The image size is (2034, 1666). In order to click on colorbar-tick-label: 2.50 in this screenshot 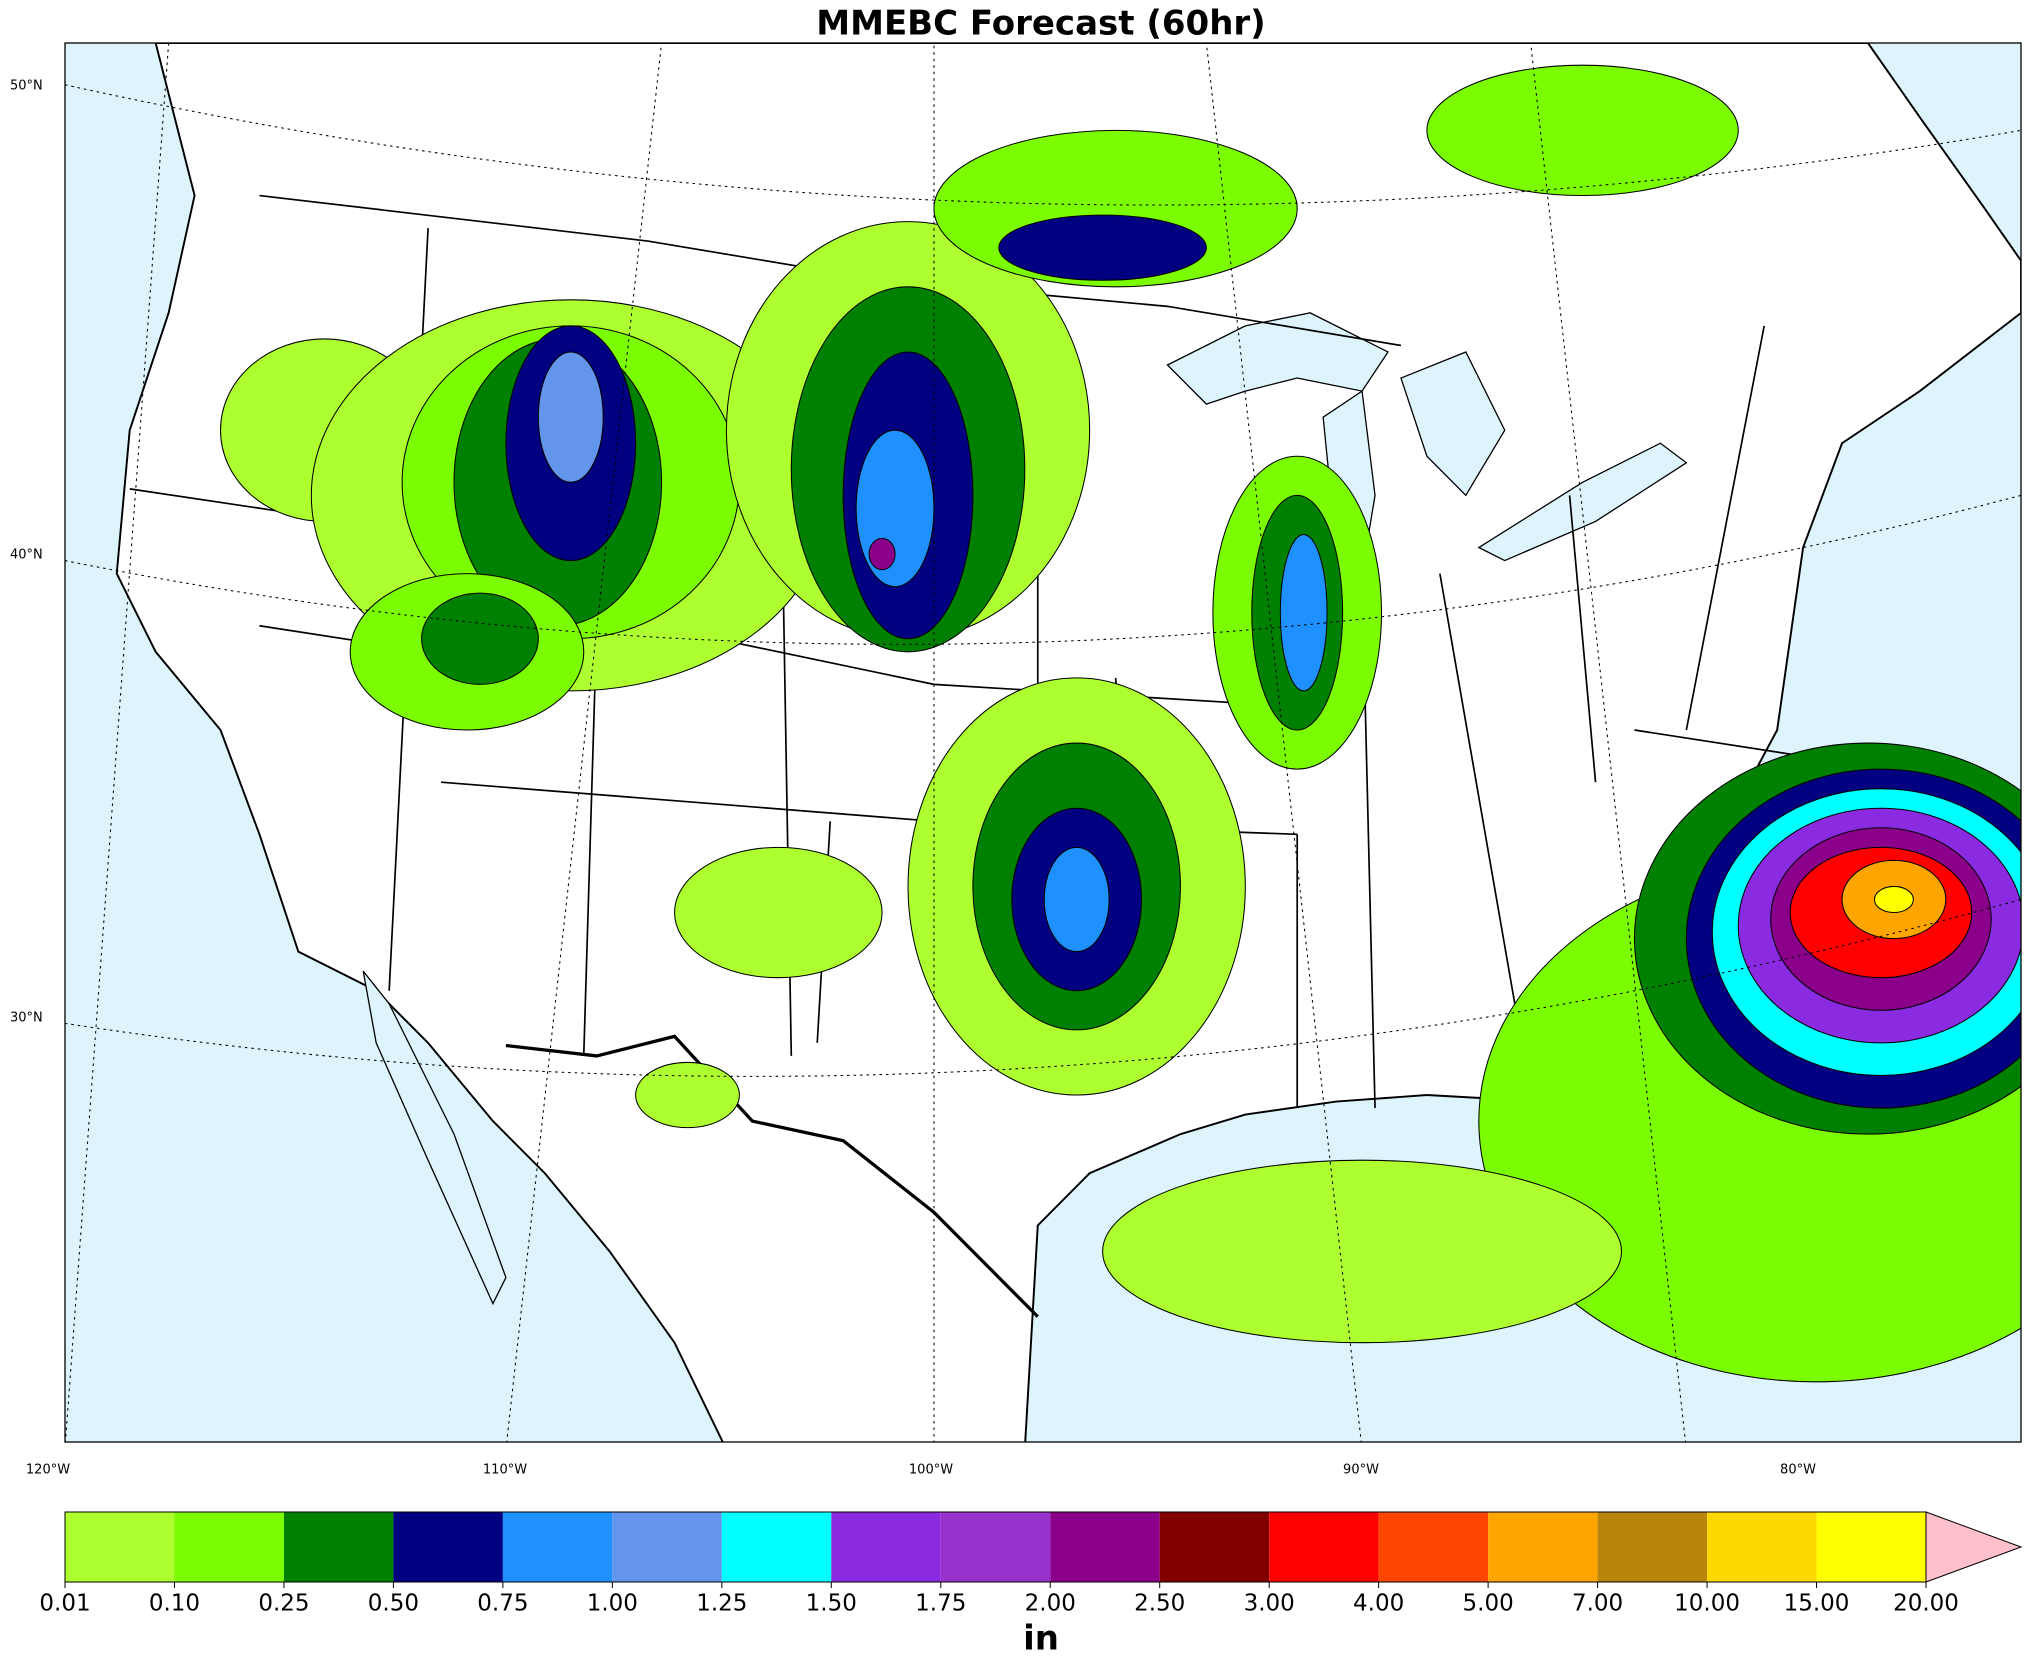, I will do `click(1159, 1604)`.